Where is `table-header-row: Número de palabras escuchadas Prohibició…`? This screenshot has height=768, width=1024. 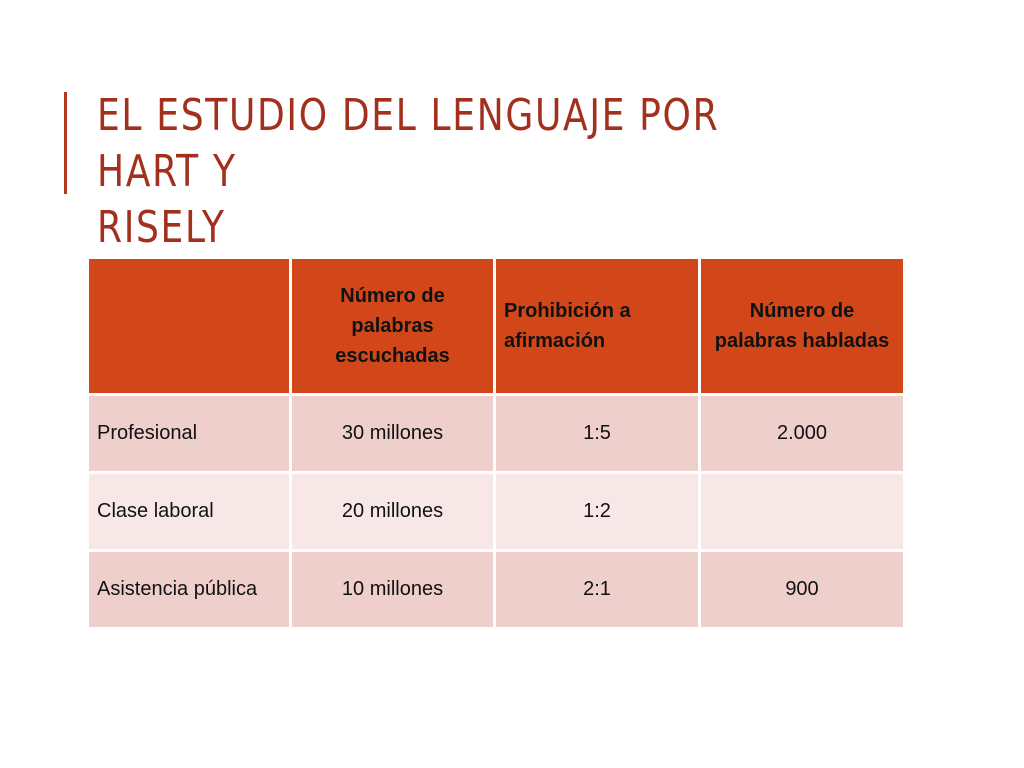 table-header-row: Número de palabras escuchadas Prohibició… is located at coordinates (496, 326).